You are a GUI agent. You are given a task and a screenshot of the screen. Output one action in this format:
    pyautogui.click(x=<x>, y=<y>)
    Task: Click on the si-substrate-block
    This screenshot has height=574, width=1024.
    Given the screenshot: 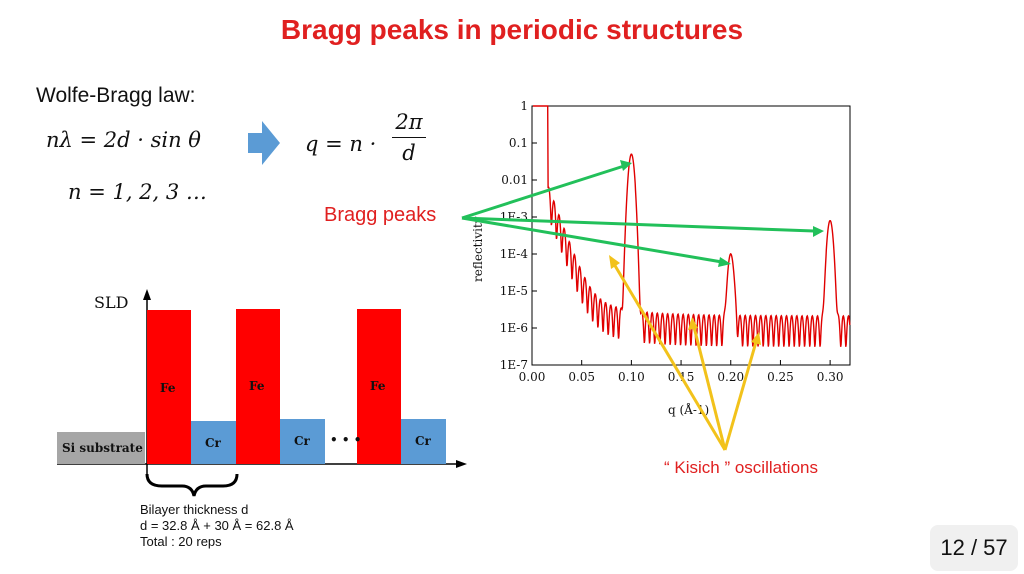 What is the action you would take?
    pyautogui.click(x=101, y=448)
    